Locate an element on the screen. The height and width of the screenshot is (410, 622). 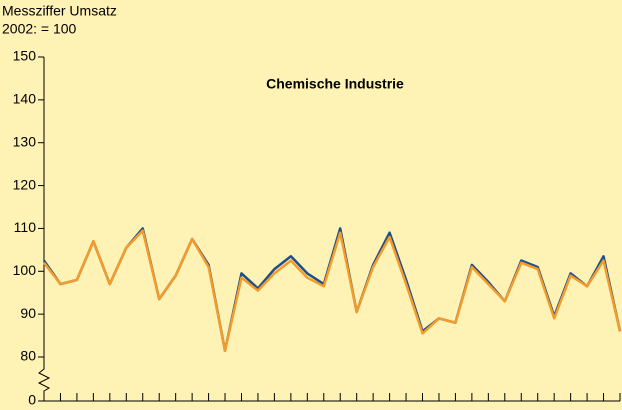
y-axis-label: Messziffer Umsatz is located at coordinates (59, 11).